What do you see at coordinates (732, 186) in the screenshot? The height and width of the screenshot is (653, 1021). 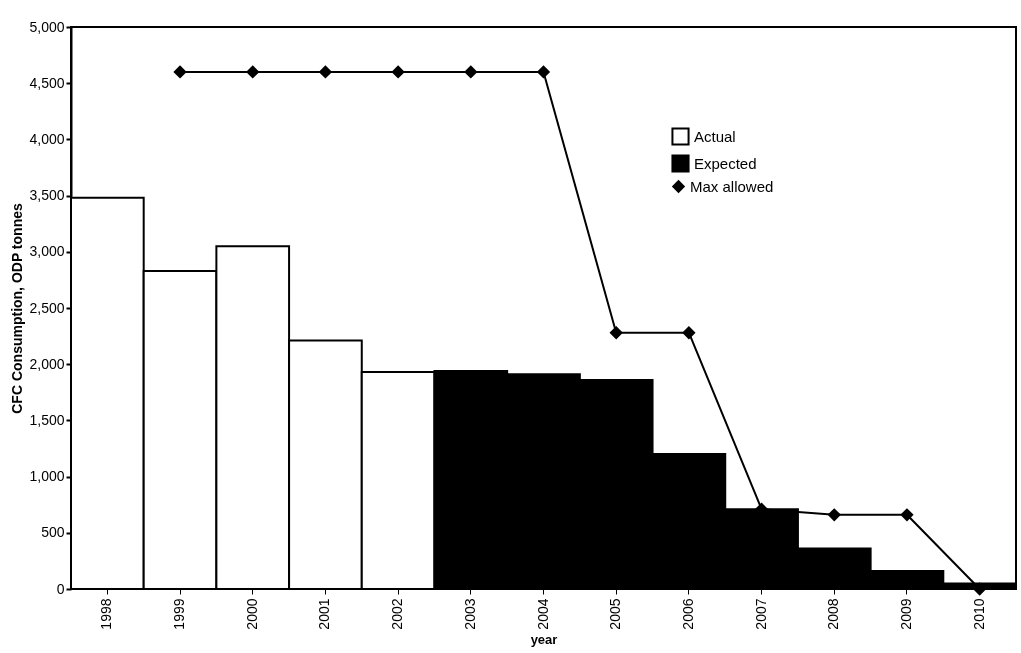 I see `legend-label: Max allowed` at bounding box center [732, 186].